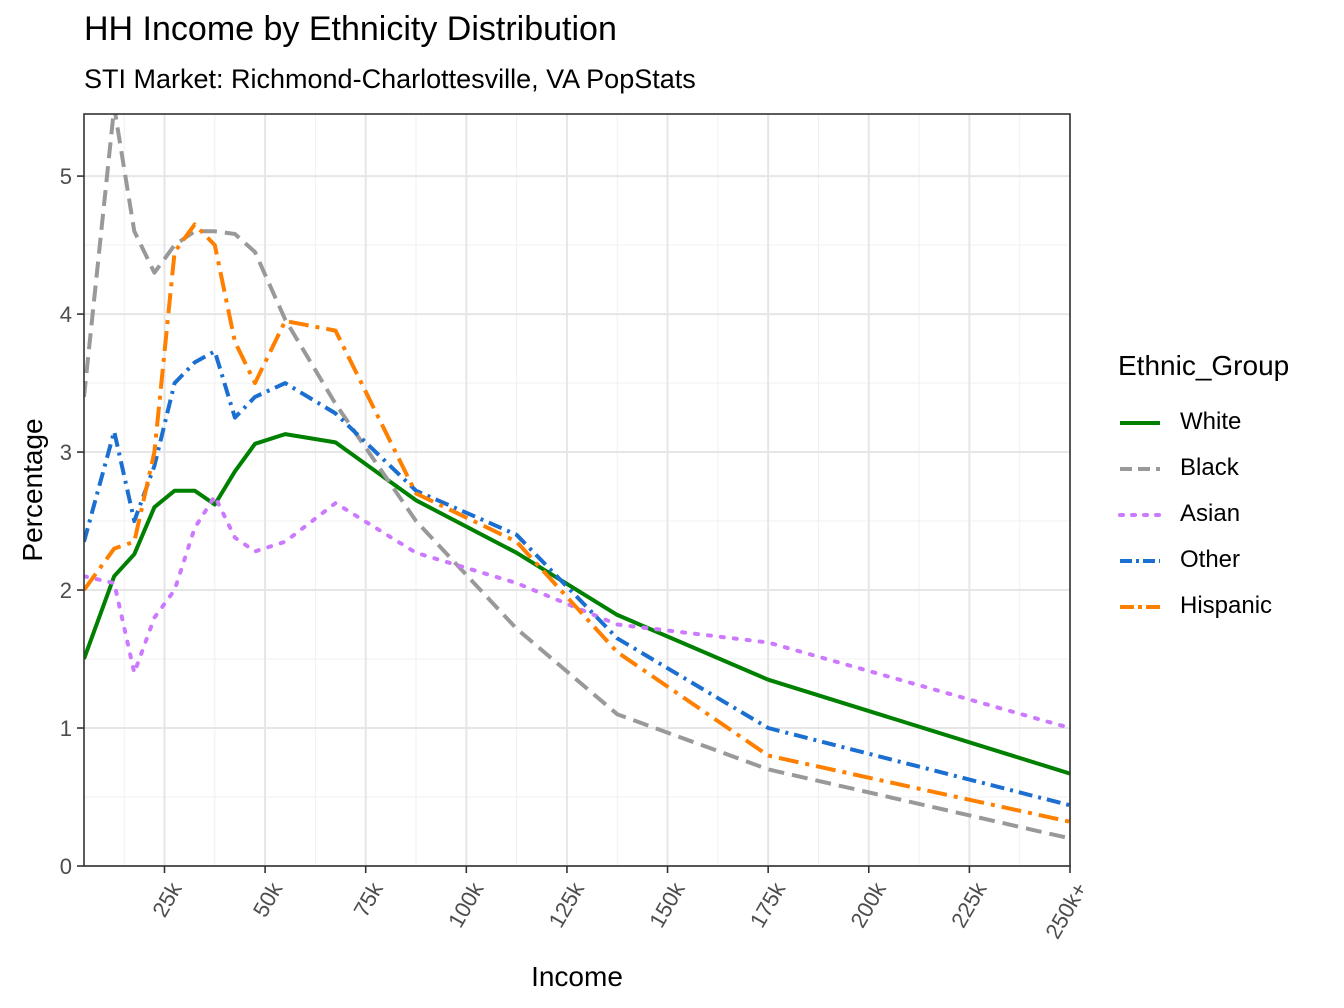 The width and height of the screenshot is (1344, 1008). What do you see at coordinates (577, 976) in the screenshot?
I see `x-axis-label: Income` at bounding box center [577, 976].